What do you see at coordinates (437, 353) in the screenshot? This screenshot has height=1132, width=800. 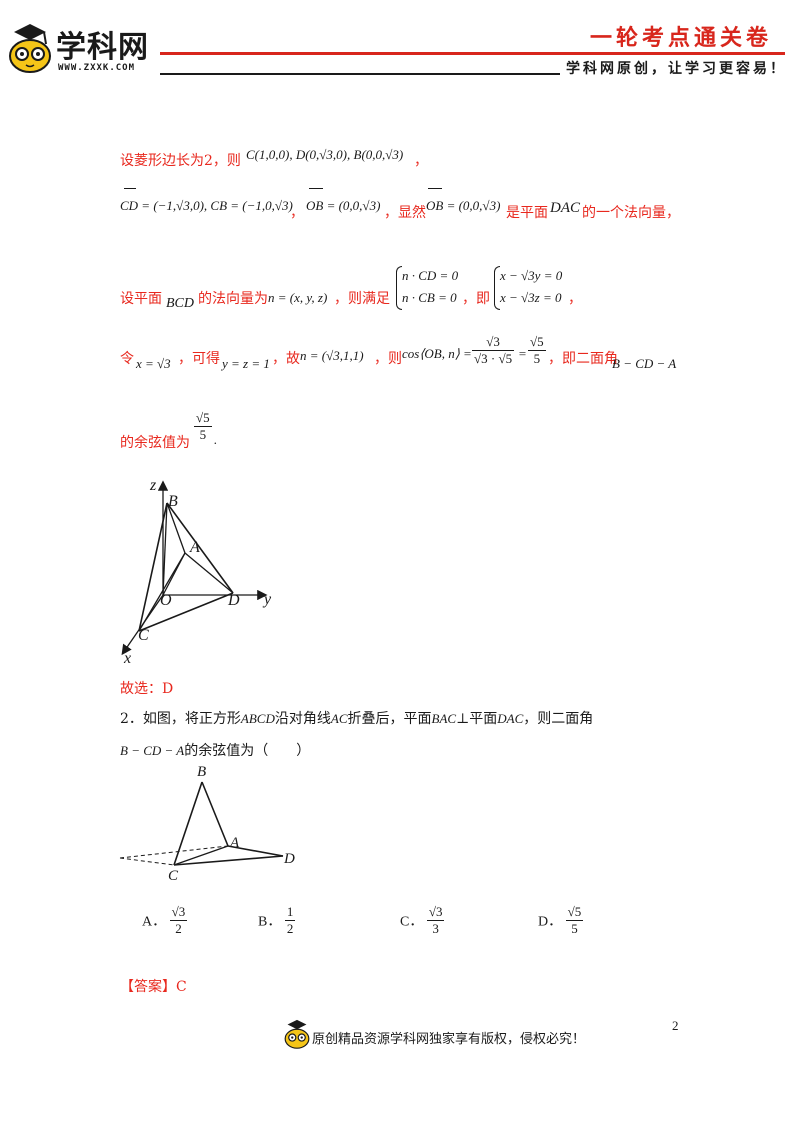 I see `solution-line4-cos: cos⟨OB, n⟩ =` at bounding box center [437, 353].